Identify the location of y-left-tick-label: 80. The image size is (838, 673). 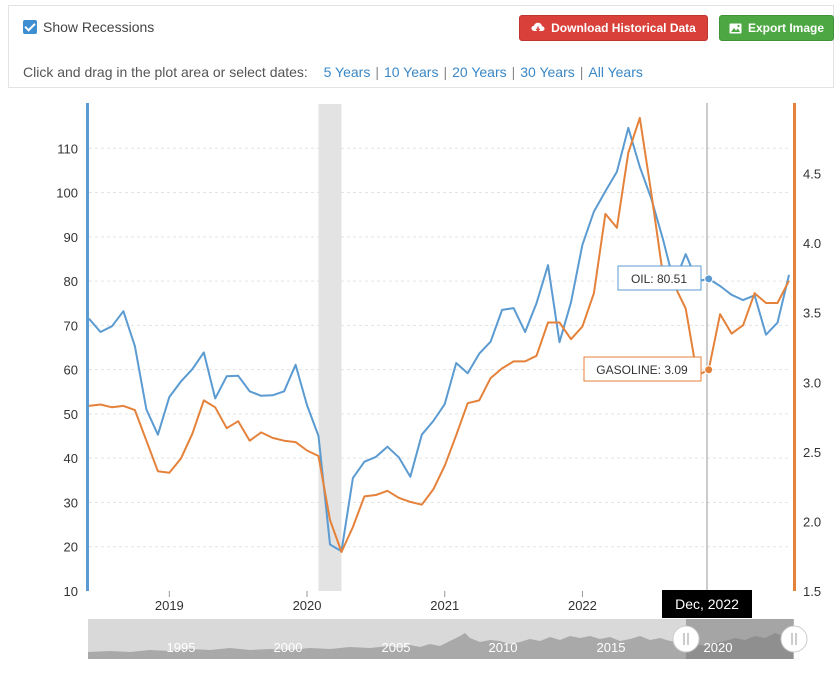
(71, 281).